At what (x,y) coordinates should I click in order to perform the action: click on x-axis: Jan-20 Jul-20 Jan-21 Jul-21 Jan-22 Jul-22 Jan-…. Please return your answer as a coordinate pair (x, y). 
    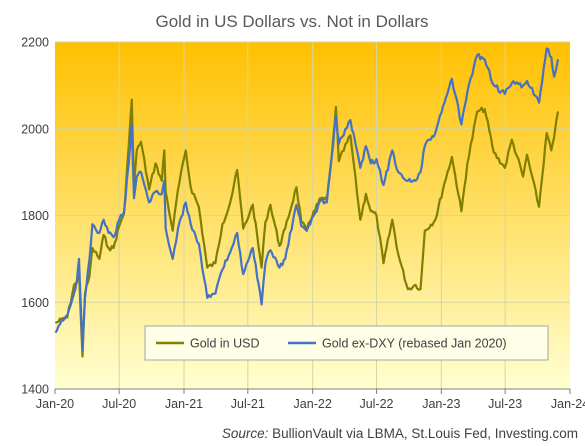
    Looking at the image, I should click on (310, 399).